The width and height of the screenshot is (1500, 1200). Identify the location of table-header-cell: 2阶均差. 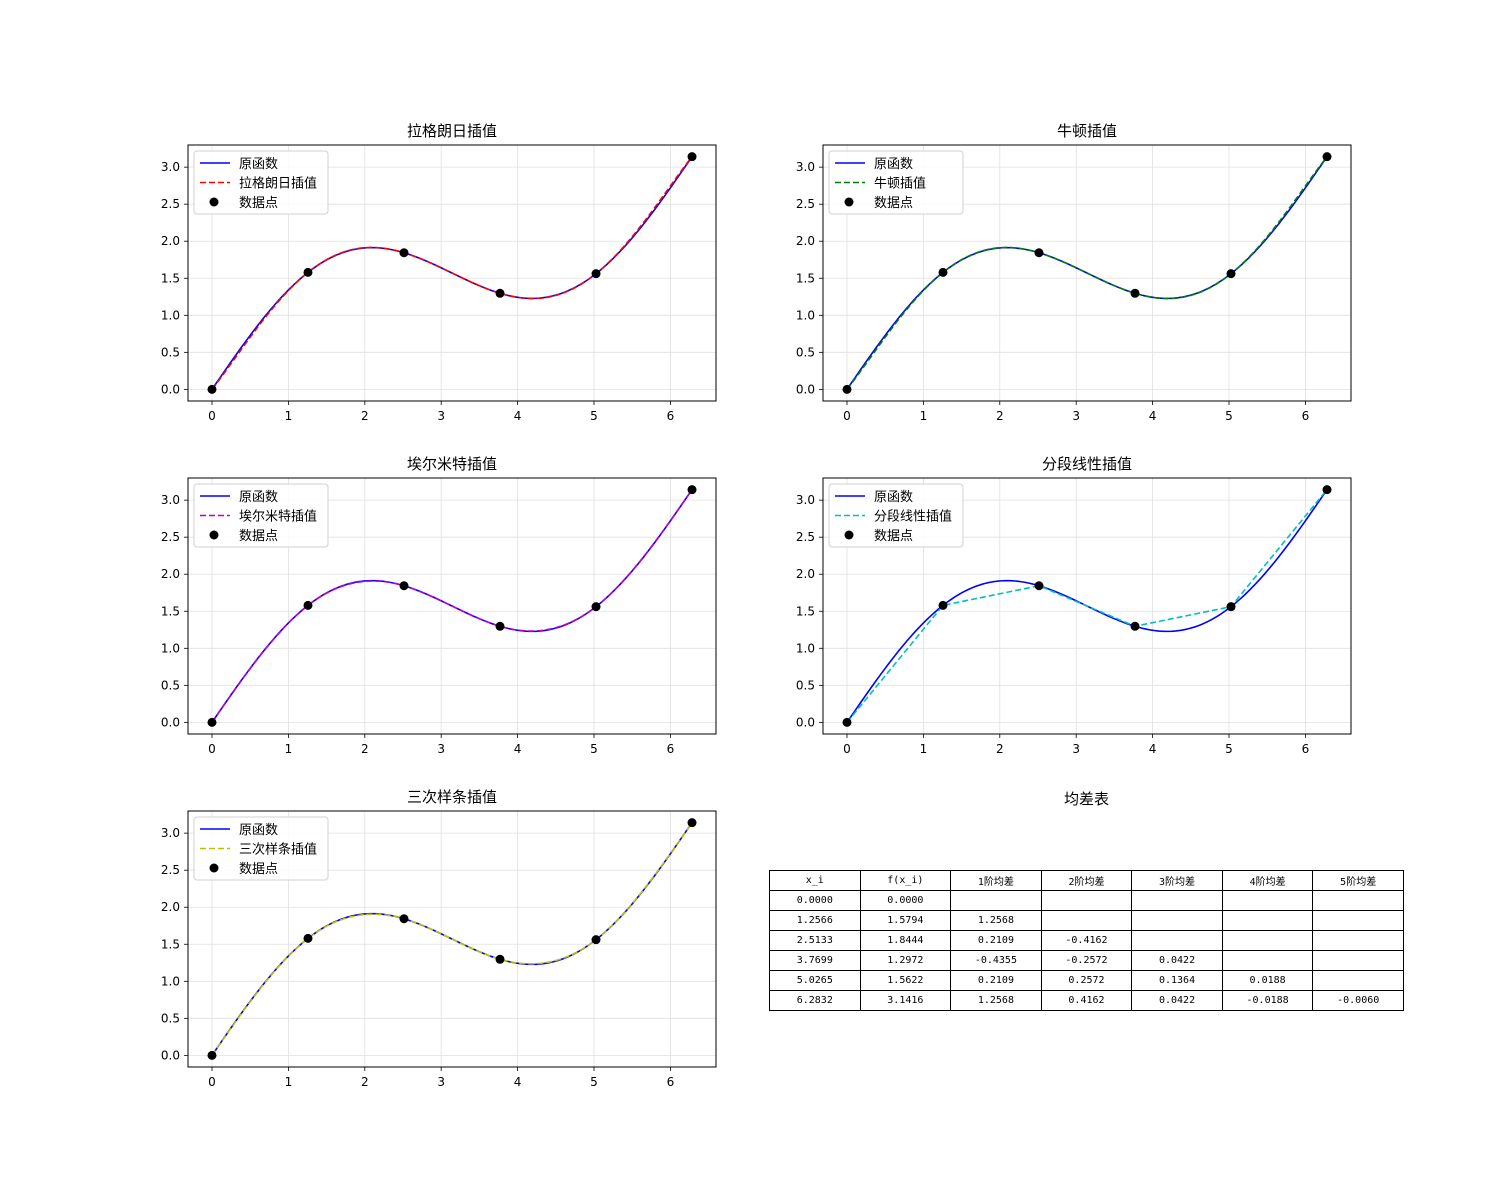
(1086, 880).